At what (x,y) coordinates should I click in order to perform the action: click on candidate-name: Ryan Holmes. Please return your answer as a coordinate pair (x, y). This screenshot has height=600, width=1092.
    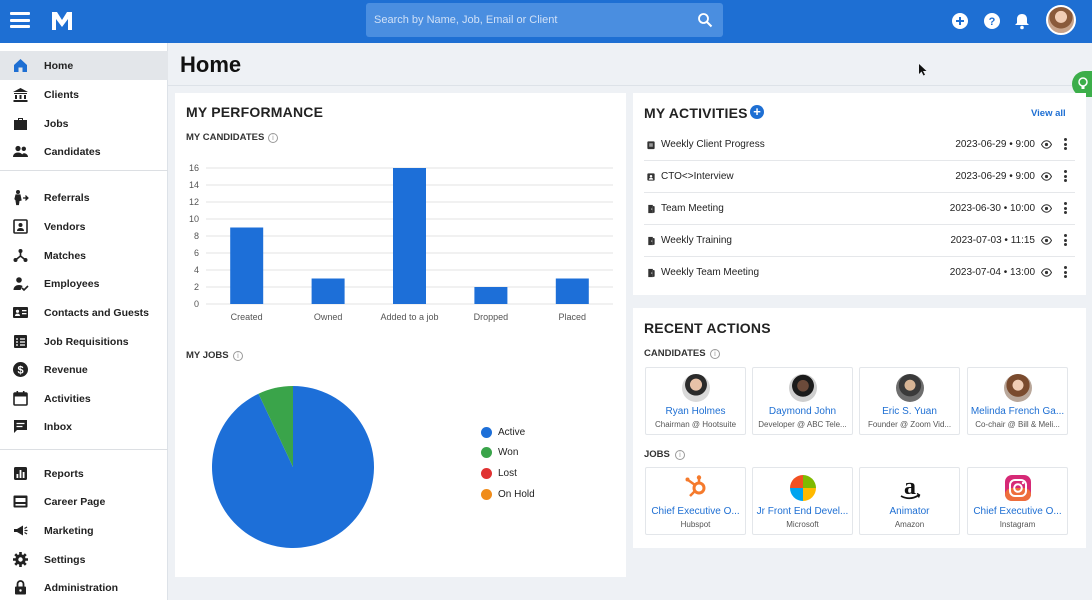
    Looking at the image, I should click on (695, 411).